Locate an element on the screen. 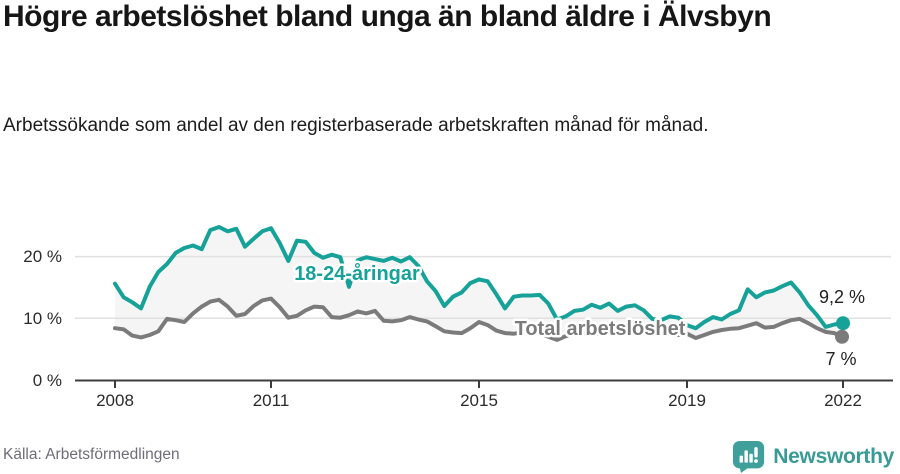 Image resolution: width=900 pixels, height=474 pixels. total-series-label: Total arbetslöshet is located at coordinates (600, 329).